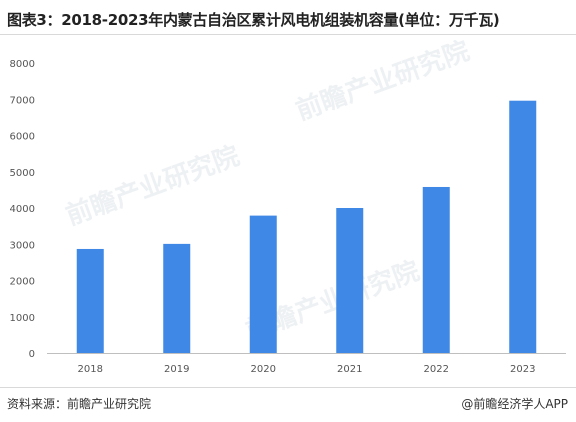 The width and height of the screenshot is (576, 422). I want to click on y-axis: 0 1000 2000 3000 4000 5000 6000 7000 8000, so click(22, 209).